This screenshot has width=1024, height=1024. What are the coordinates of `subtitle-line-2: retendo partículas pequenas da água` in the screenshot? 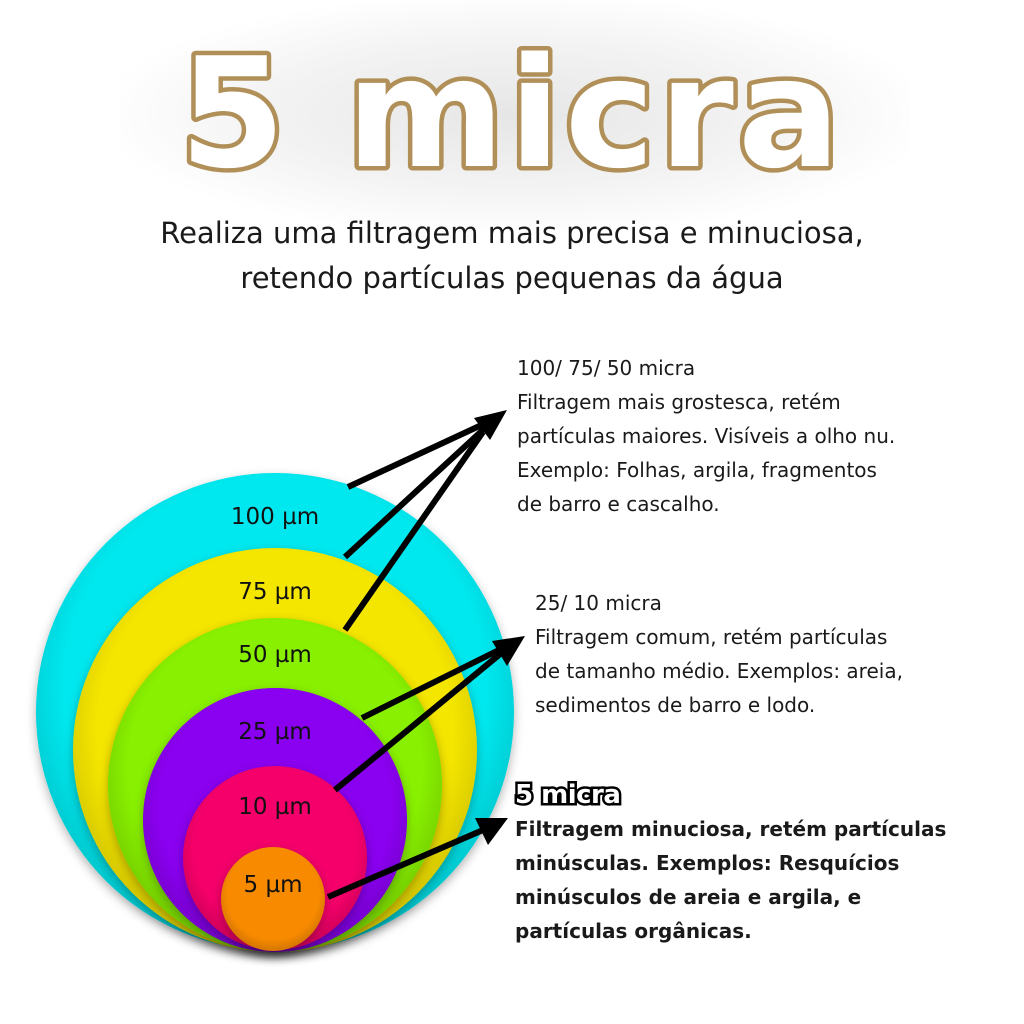 It's located at (512, 278).